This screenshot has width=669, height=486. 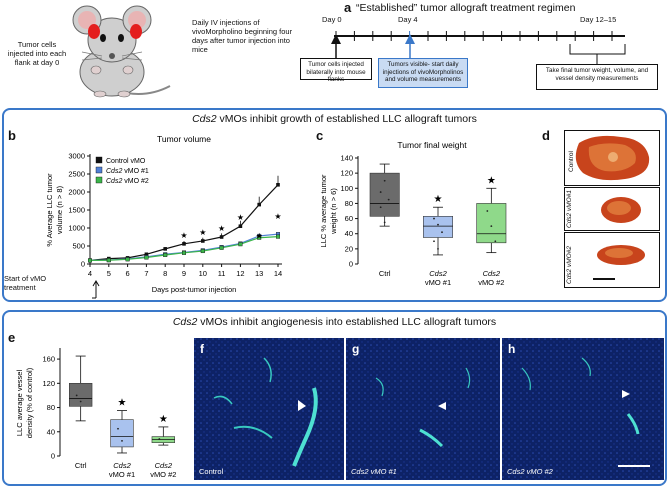 What do you see at coordinates (184, 139) in the screenshot?
I see `tumor-volume-title: Tumor volume` at bounding box center [184, 139].